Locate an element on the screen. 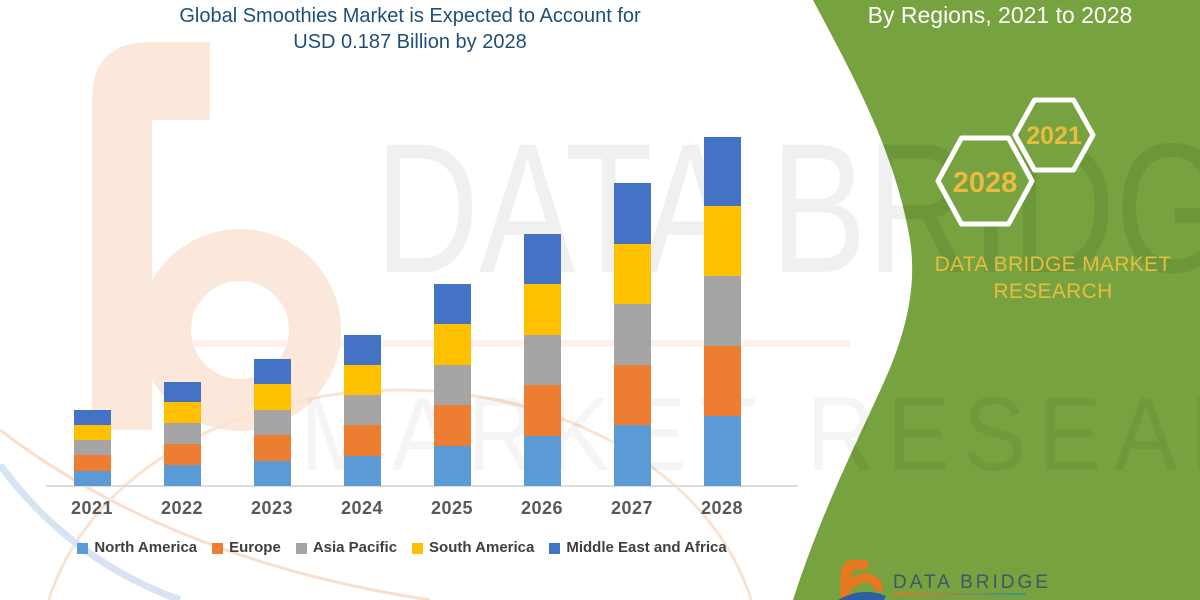 Image resolution: width=1200 pixels, height=600 pixels. panel-brand-text: DATA BRIDGE MARKET RESEARCH is located at coordinates (1053, 278).